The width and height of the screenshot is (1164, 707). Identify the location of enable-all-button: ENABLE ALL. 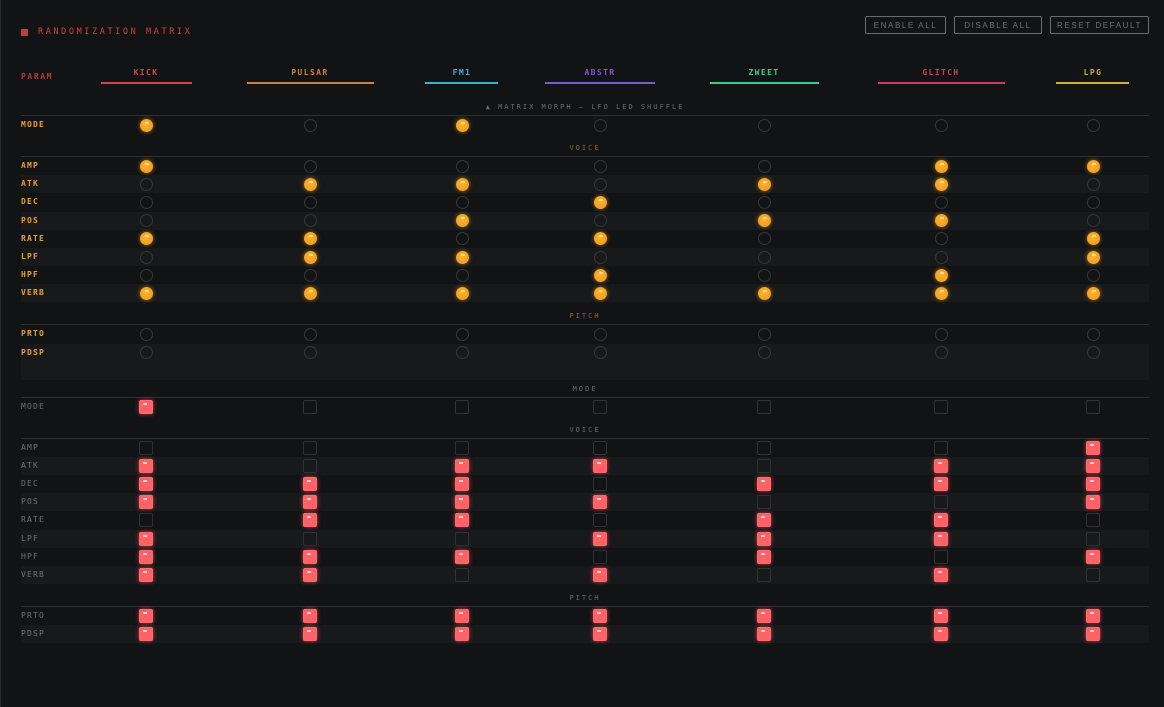
(905, 25).